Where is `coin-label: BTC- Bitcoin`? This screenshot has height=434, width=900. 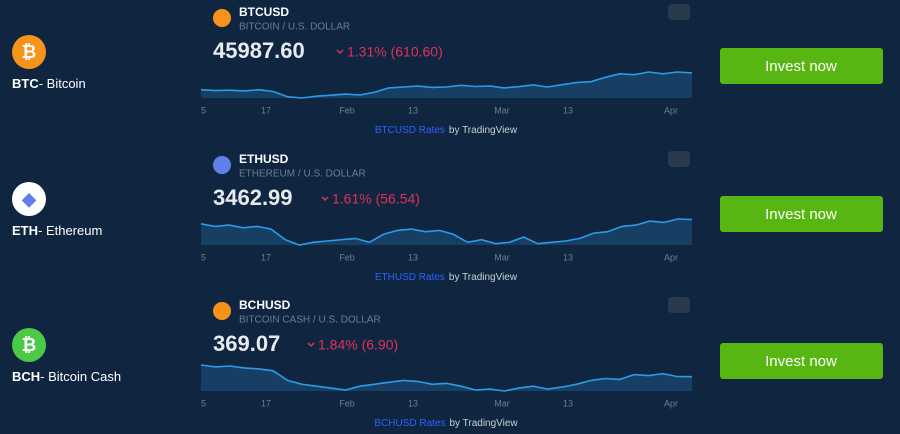 coin-label: BTC- Bitcoin is located at coordinates (49, 83).